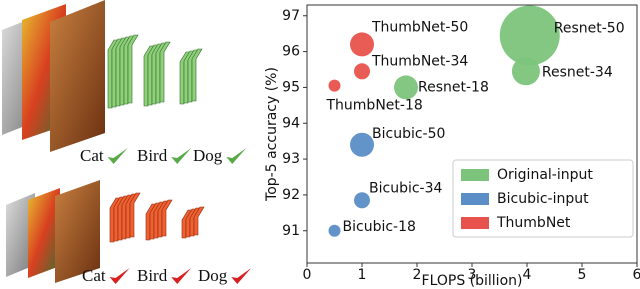 Image resolution: width=640 pixels, height=289 pixels. What do you see at coordinates (379, 227) in the screenshot?
I see `point-label: Bicubic-18` at bounding box center [379, 227].